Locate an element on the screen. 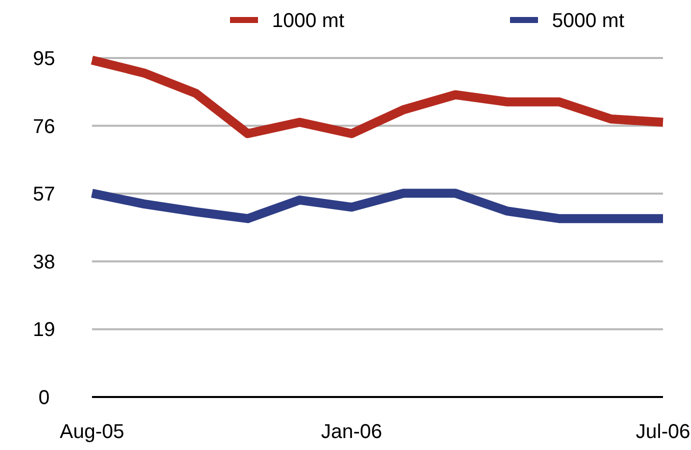 The image size is (691, 450). y-tick-label: 0 is located at coordinates (44, 398).